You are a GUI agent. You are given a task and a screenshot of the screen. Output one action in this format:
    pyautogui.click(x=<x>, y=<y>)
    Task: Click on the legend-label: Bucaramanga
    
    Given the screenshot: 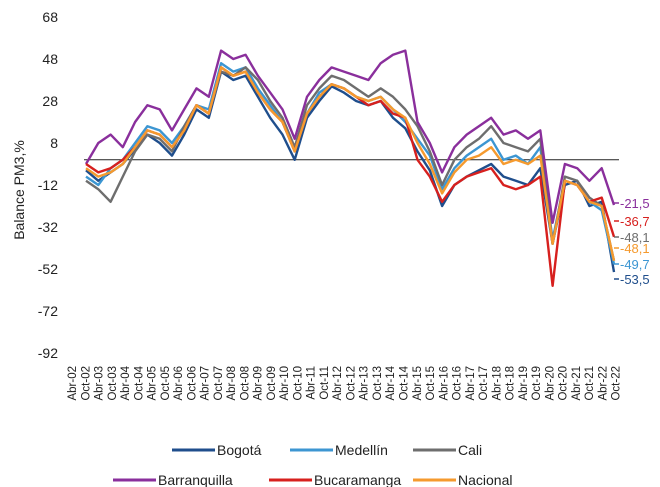 What is the action you would take?
    pyautogui.click(x=357, y=479)
    